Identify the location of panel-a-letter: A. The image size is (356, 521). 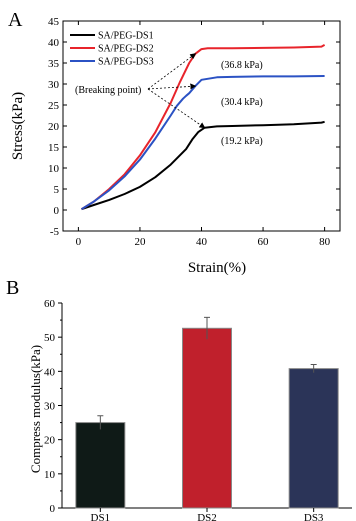
(15, 20).